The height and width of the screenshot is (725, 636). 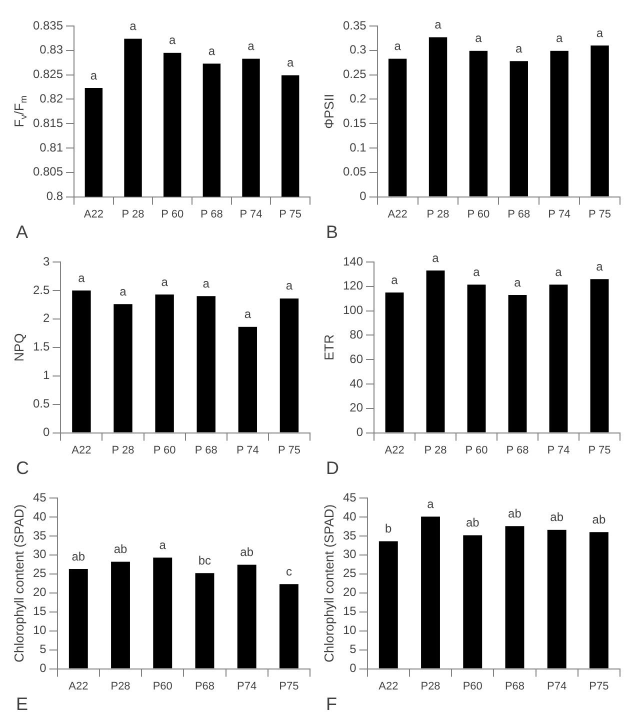 What do you see at coordinates (472, 686) in the screenshot?
I see `x-tick-label: P60` at bounding box center [472, 686].